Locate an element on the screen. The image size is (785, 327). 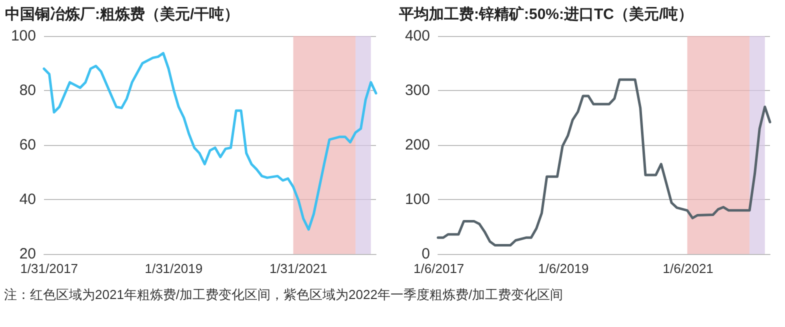
chart-title: 中国铜冶炼厂:粗炼费（美元/干吨） is located at coordinates (122, 14).